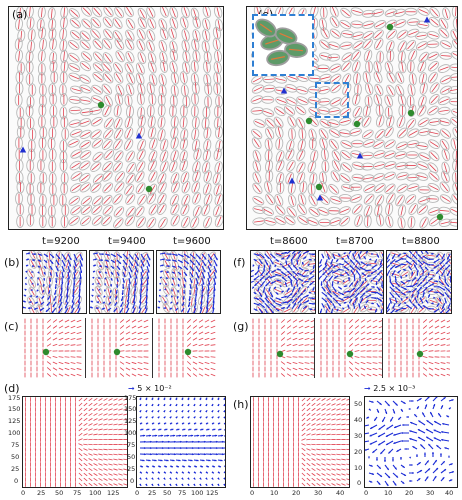 This screenshot has height=500, width=462. What do you see at coordinates (272, 42) in the screenshot?
I see `inset-director` at bounding box center [272, 42].